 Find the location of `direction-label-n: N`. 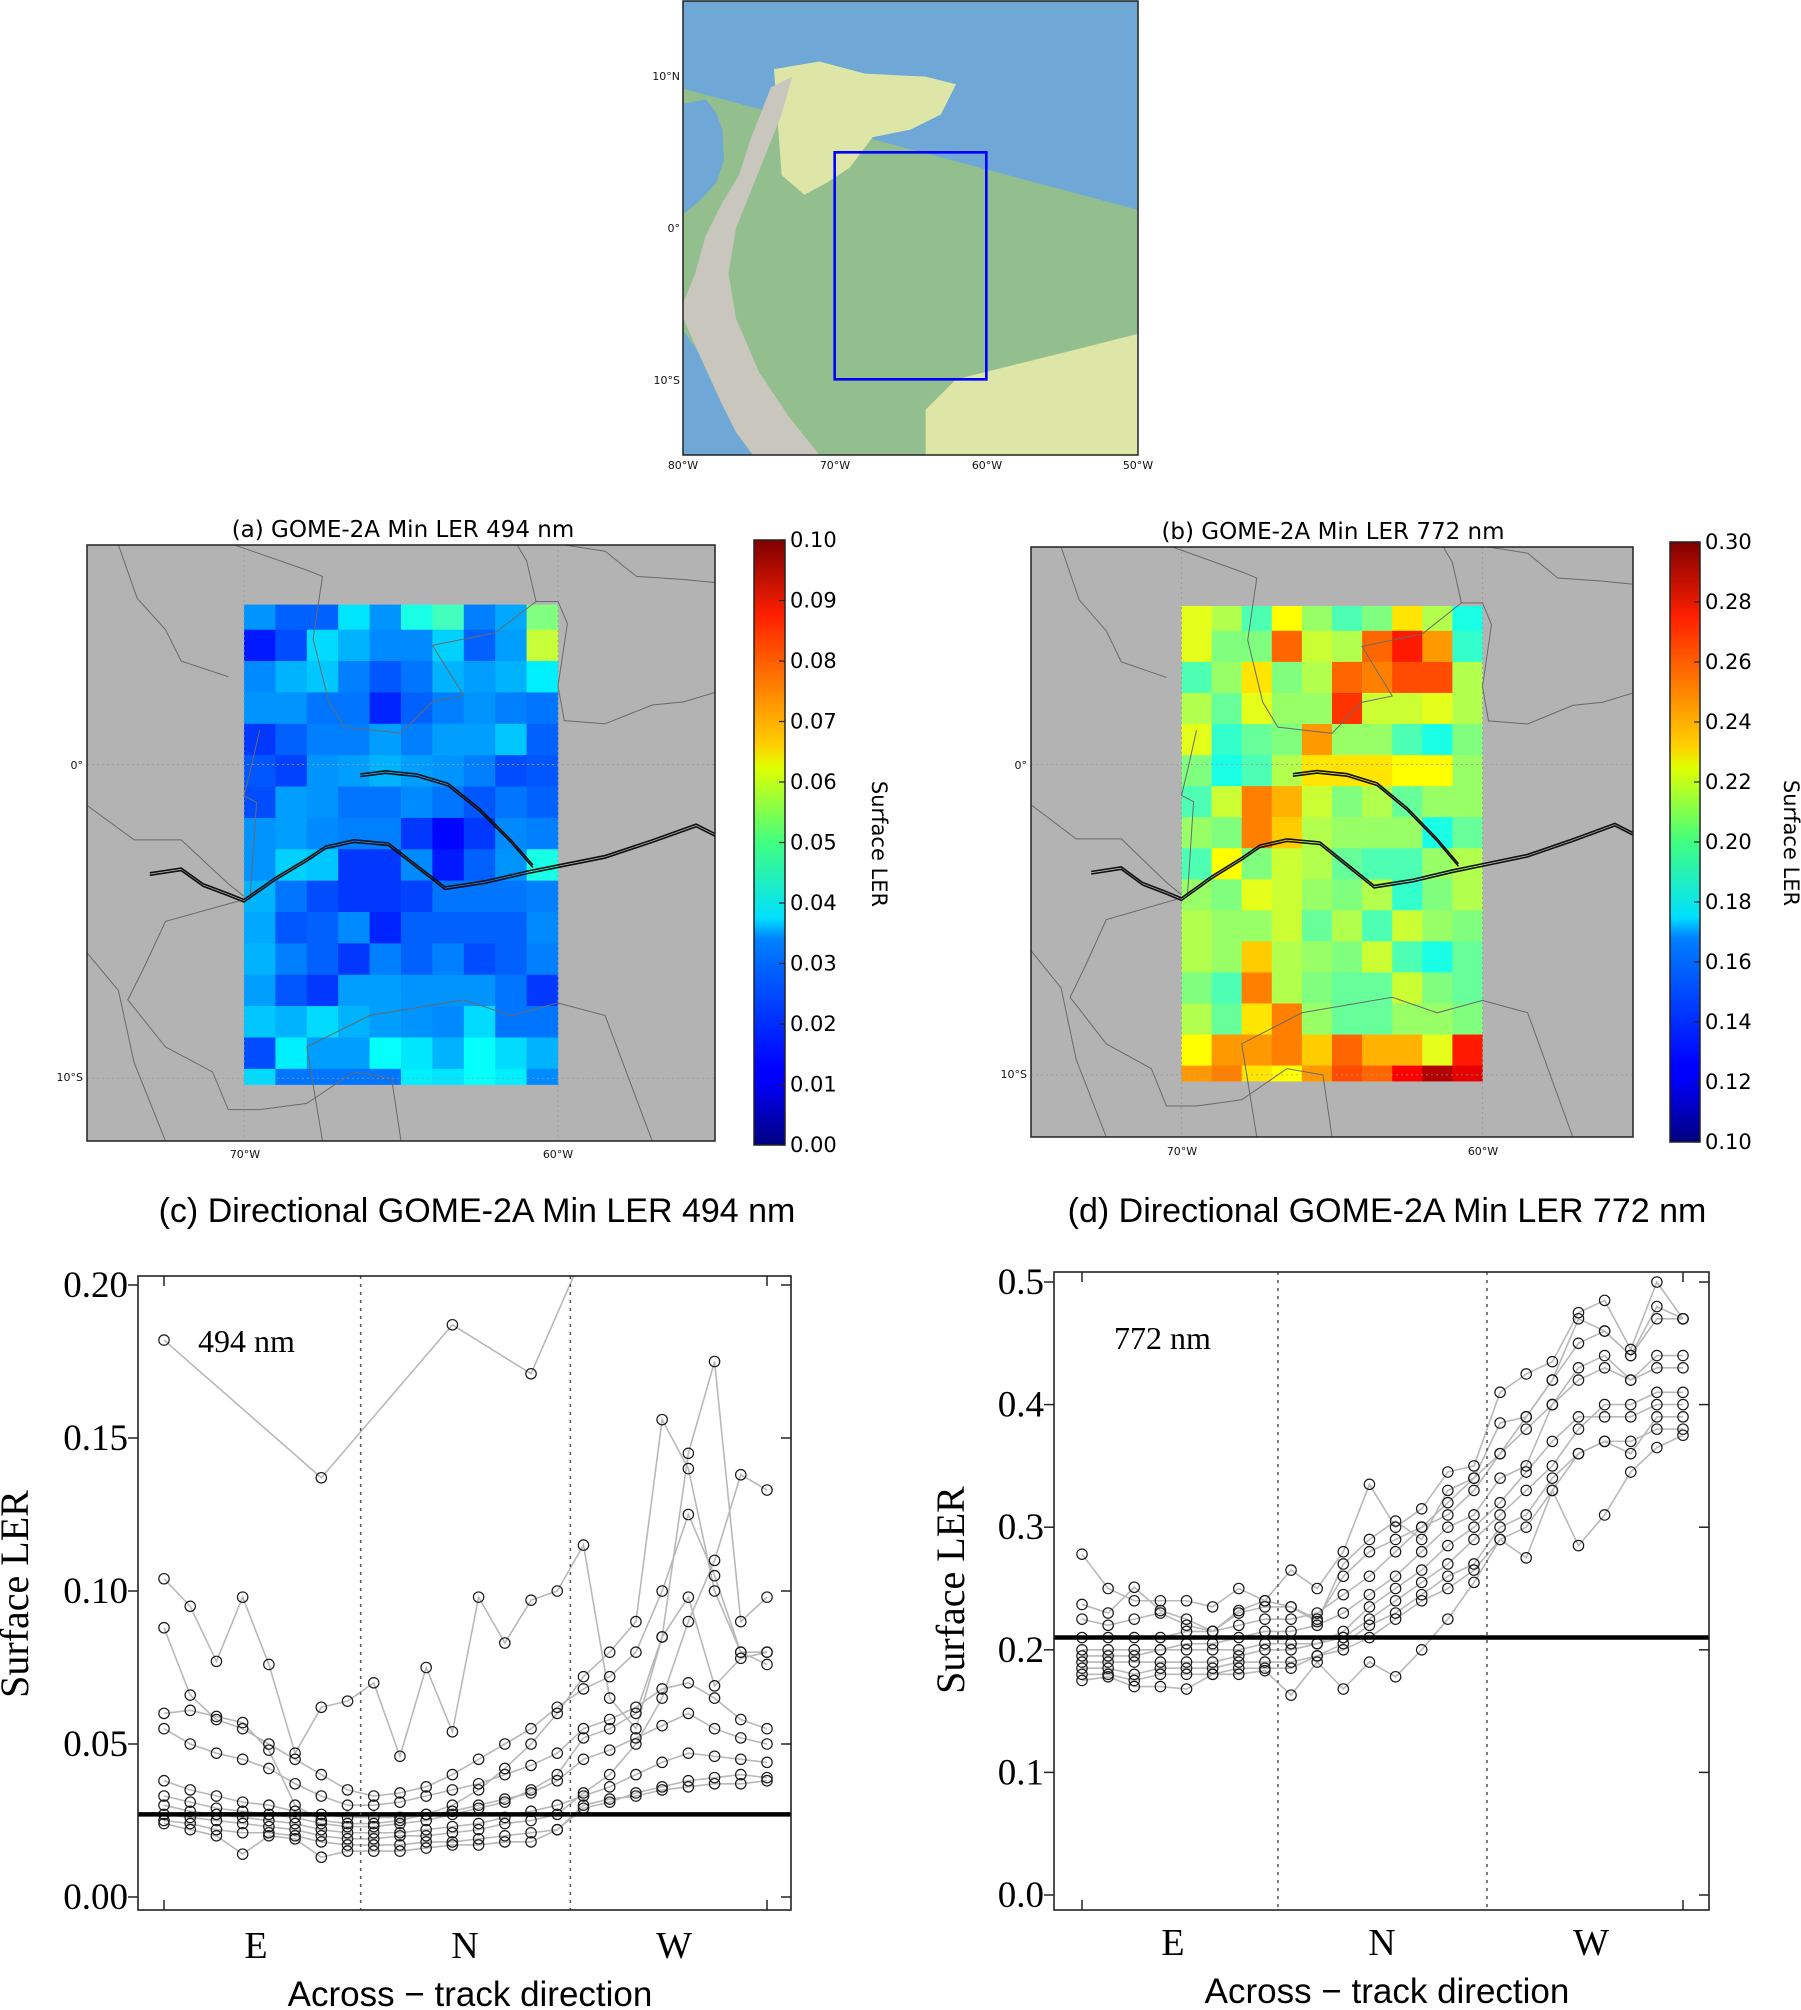

direction-label-n: N is located at coordinates (1381, 1943).